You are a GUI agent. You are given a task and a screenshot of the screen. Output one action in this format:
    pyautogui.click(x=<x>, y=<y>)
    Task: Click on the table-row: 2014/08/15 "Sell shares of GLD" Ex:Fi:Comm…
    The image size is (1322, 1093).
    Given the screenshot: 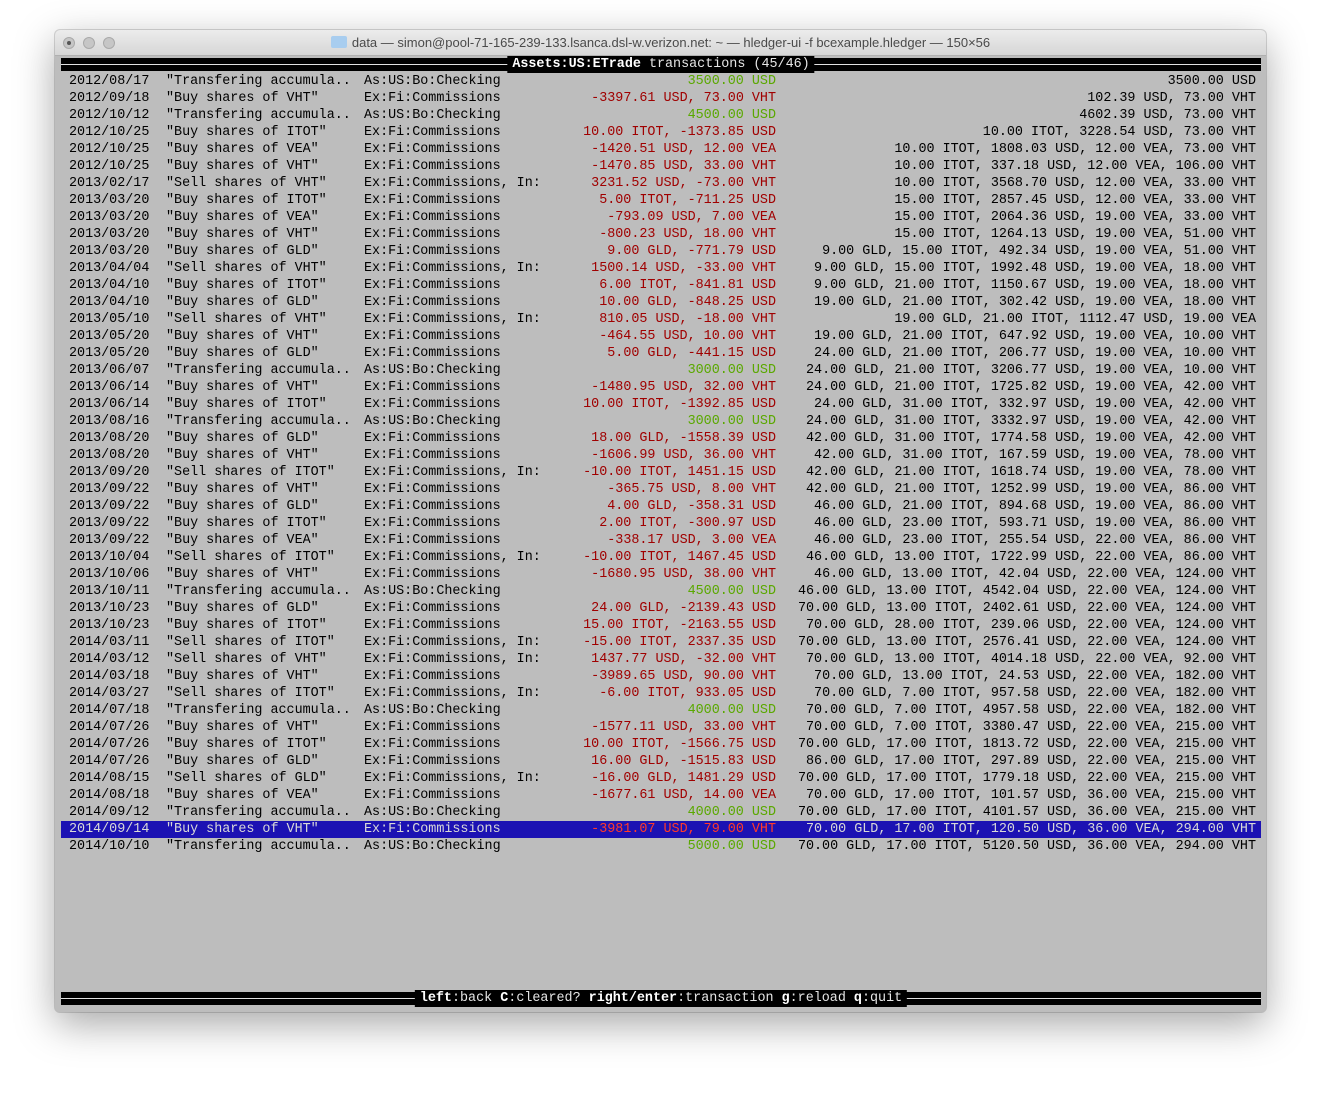 What is the action you would take?
    pyautogui.click(x=661, y=778)
    